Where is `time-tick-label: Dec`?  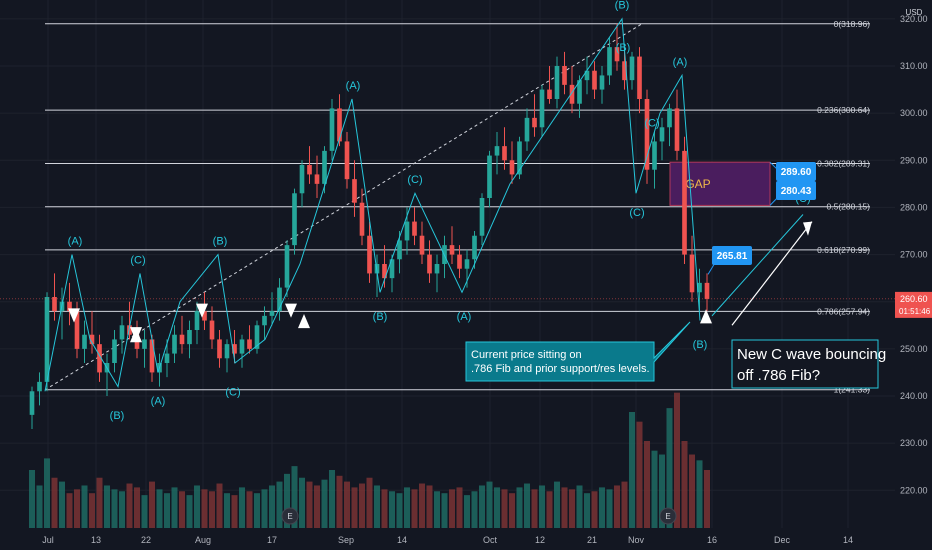
time-tick-label: Dec is located at coordinates (782, 540).